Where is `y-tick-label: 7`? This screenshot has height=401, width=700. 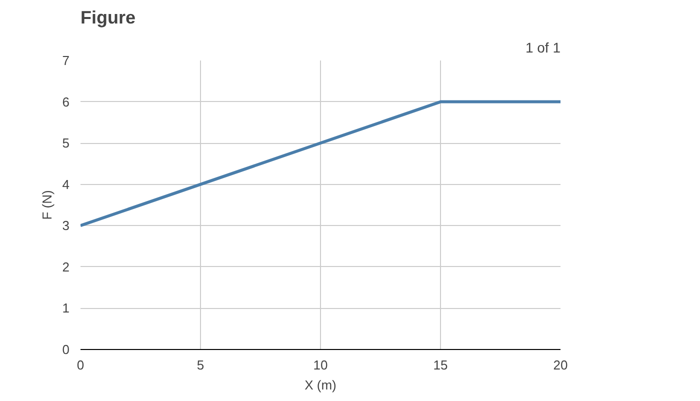 y-tick-label: 7 is located at coordinates (66, 60).